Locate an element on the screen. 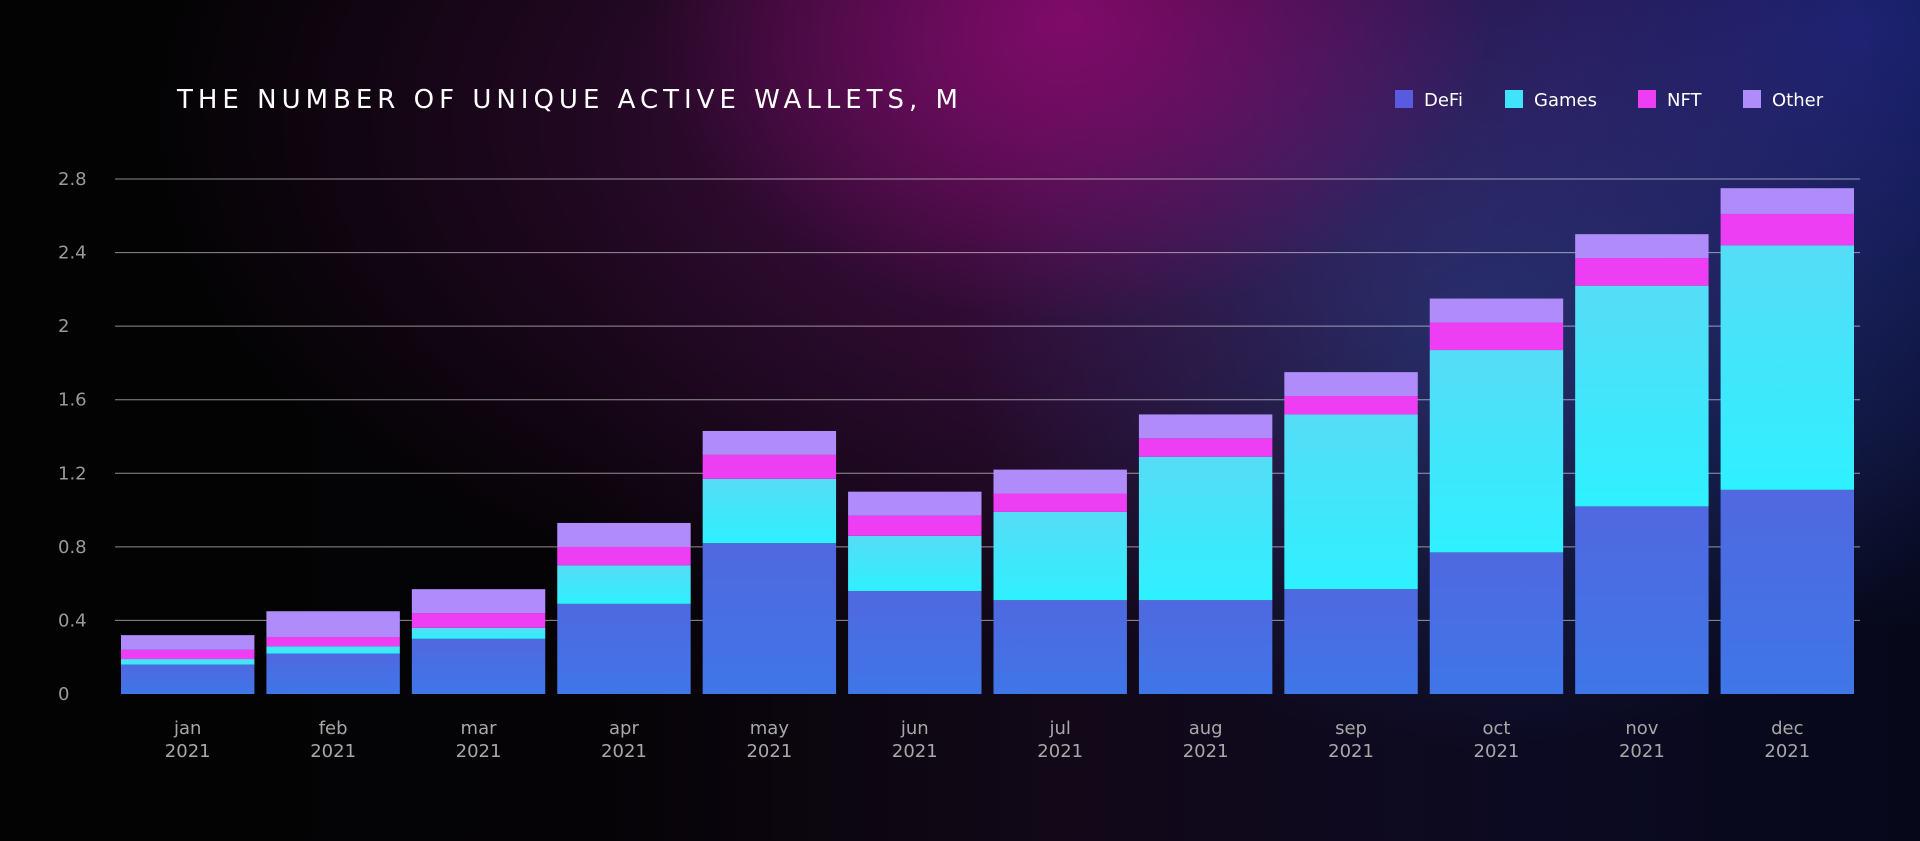  x-tick-month: may is located at coordinates (770, 728).